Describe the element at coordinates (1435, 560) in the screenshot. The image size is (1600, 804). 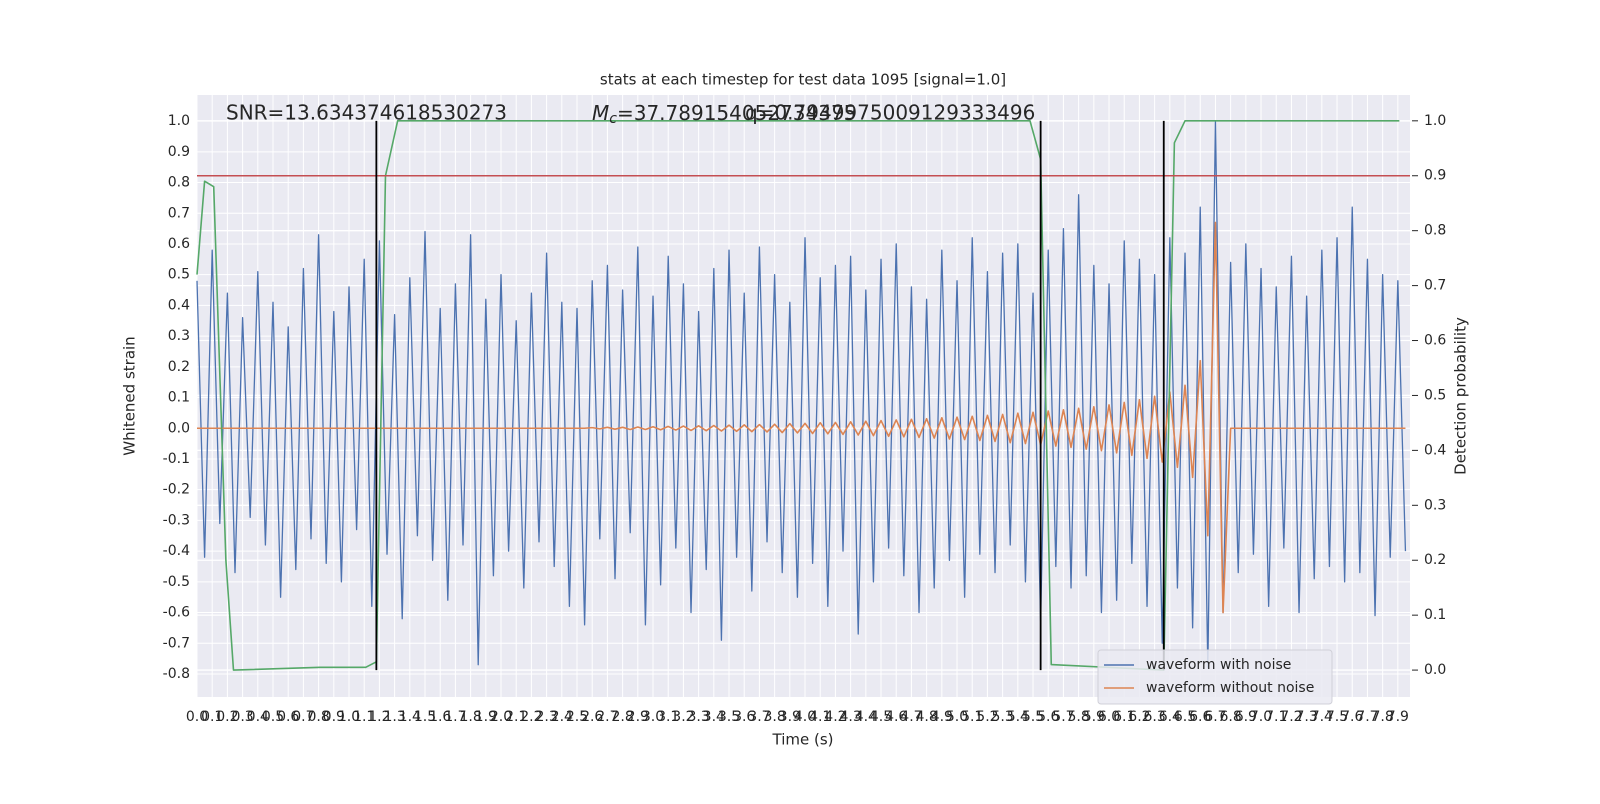
I see `y2-tick-label: 0.2` at that location.